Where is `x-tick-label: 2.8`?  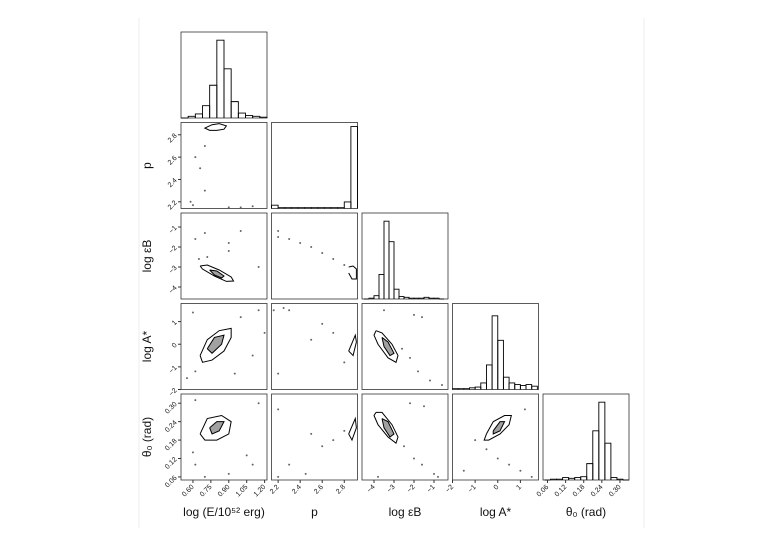 x-tick-label: 2.8 is located at coordinates (341, 490).